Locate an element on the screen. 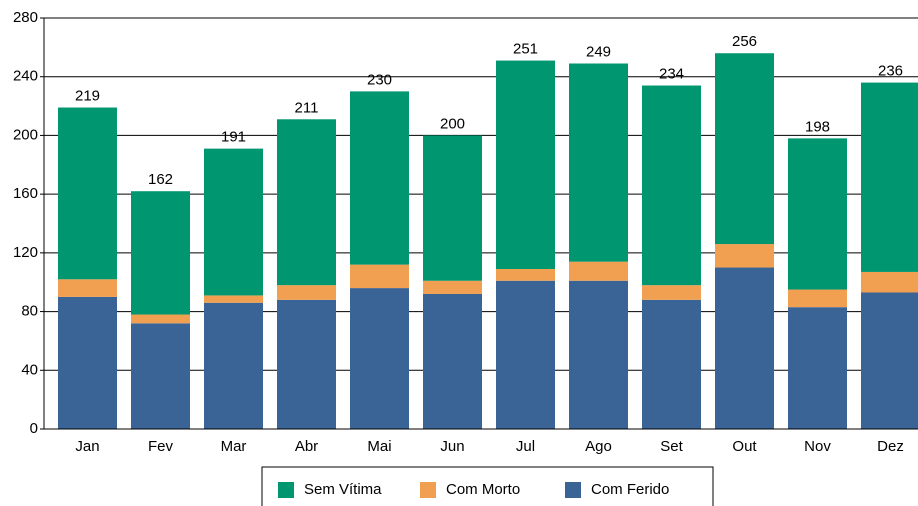  y-tick-label: 200 is located at coordinates (25, 134).